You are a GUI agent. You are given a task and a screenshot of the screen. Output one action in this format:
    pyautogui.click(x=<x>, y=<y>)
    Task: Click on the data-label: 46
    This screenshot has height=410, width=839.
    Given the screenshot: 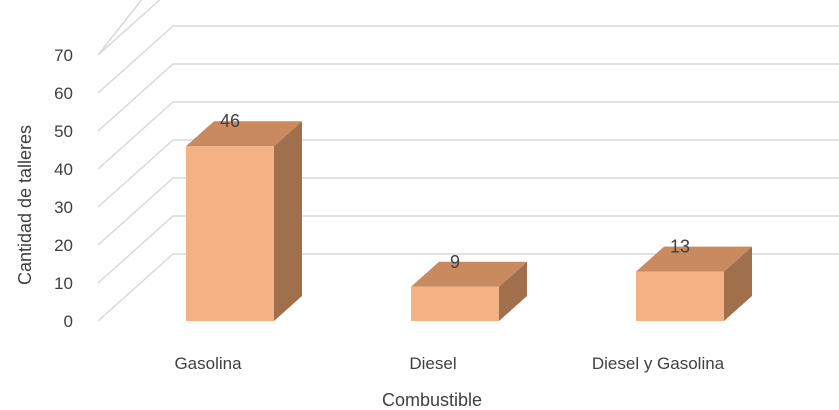 What is the action you would take?
    pyautogui.click(x=230, y=121)
    